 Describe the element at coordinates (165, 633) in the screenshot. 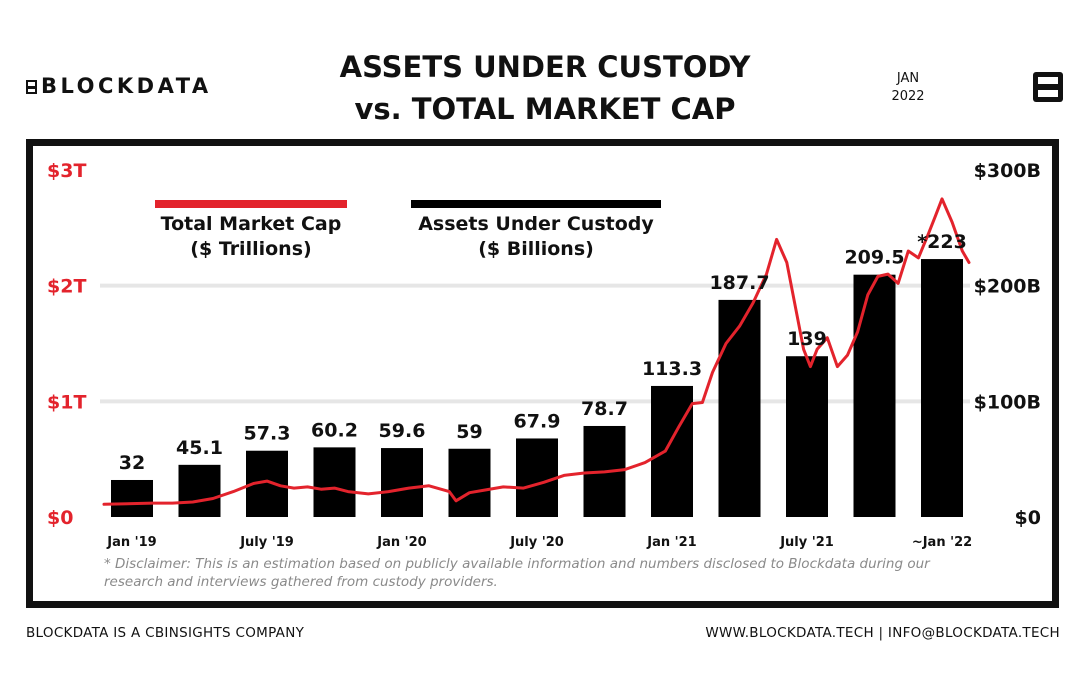

I see `footer-company: BLOCKDATA IS A CBINSIGHTS COMPANY` at that location.